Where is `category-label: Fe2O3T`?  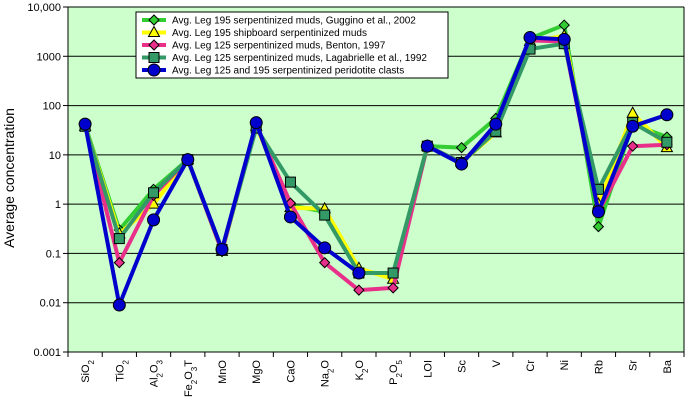 category-label: Fe2O3T is located at coordinates (191, 378).